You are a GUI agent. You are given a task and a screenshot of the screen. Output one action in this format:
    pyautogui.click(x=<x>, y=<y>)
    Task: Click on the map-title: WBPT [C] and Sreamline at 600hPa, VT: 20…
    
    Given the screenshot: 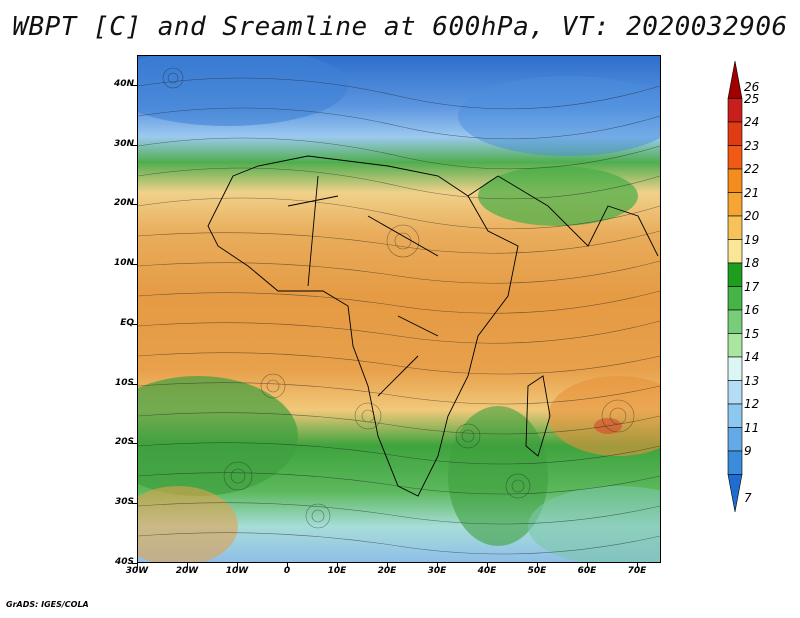 What is the action you would take?
    pyautogui.click(x=400, y=27)
    